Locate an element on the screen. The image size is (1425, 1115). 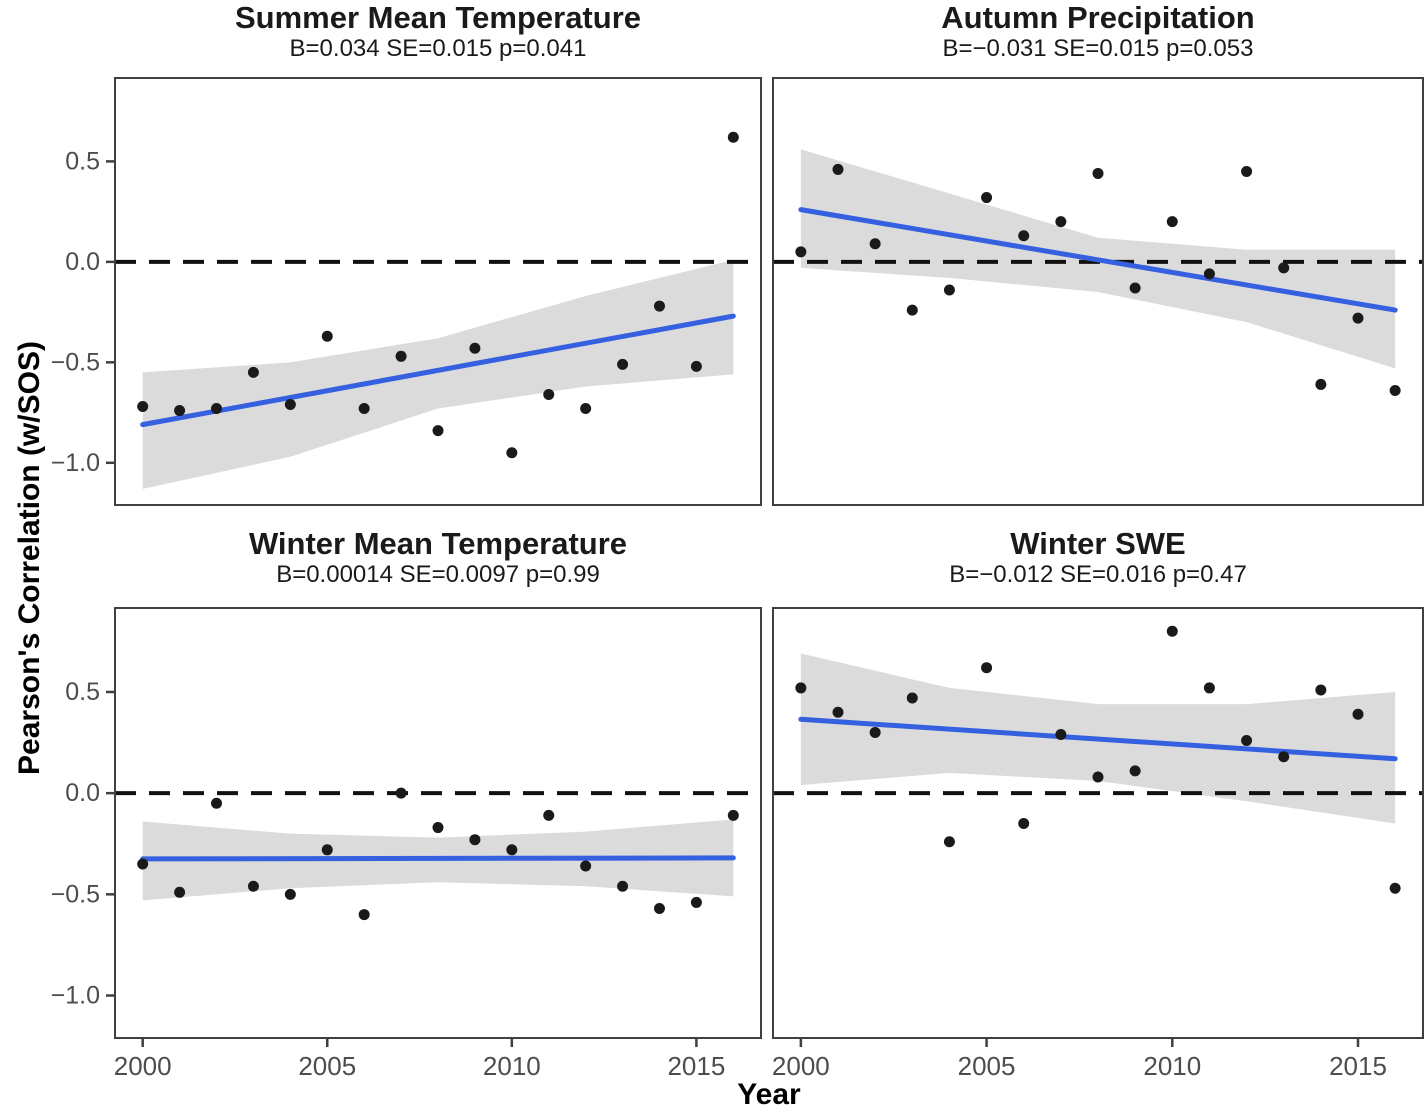
x-axis-label: Year is located at coordinates (769, 1094).